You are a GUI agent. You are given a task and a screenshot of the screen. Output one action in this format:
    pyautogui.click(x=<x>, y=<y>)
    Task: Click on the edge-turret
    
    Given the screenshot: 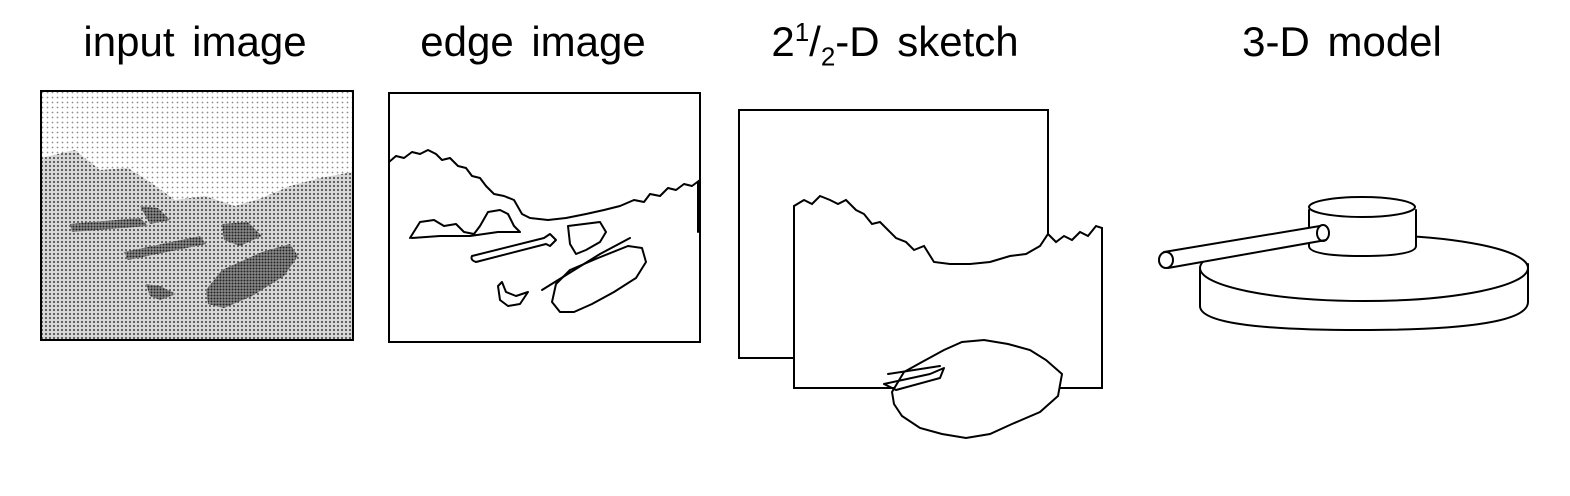 What is the action you would take?
    pyautogui.click(x=587, y=238)
    